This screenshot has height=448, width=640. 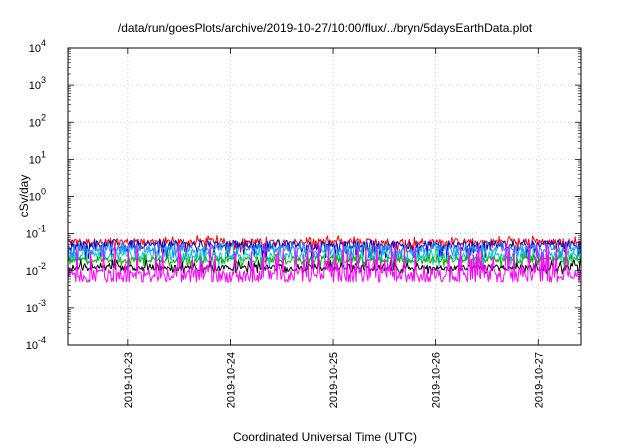 I want to click on y-tick-label: 10⁻², so click(x=36, y=269).